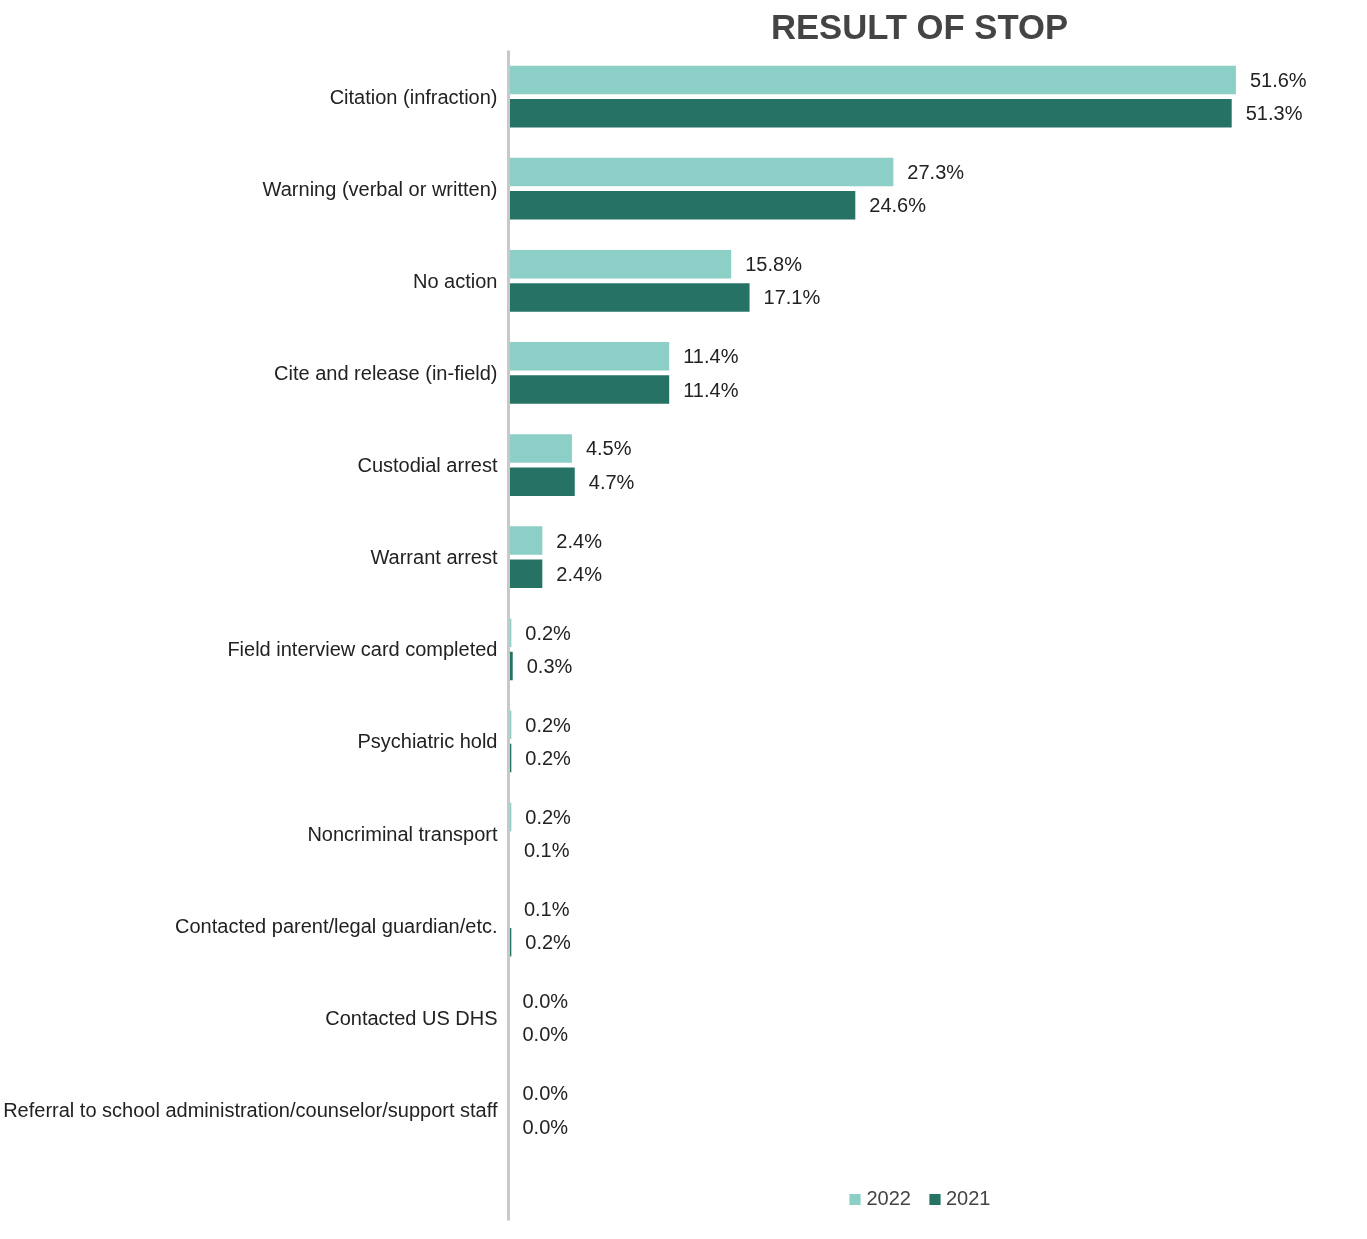 This screenshot has width=1367, height=1239. I want to click on y-tick-label: Psychiatric hold, so click(427, 741).